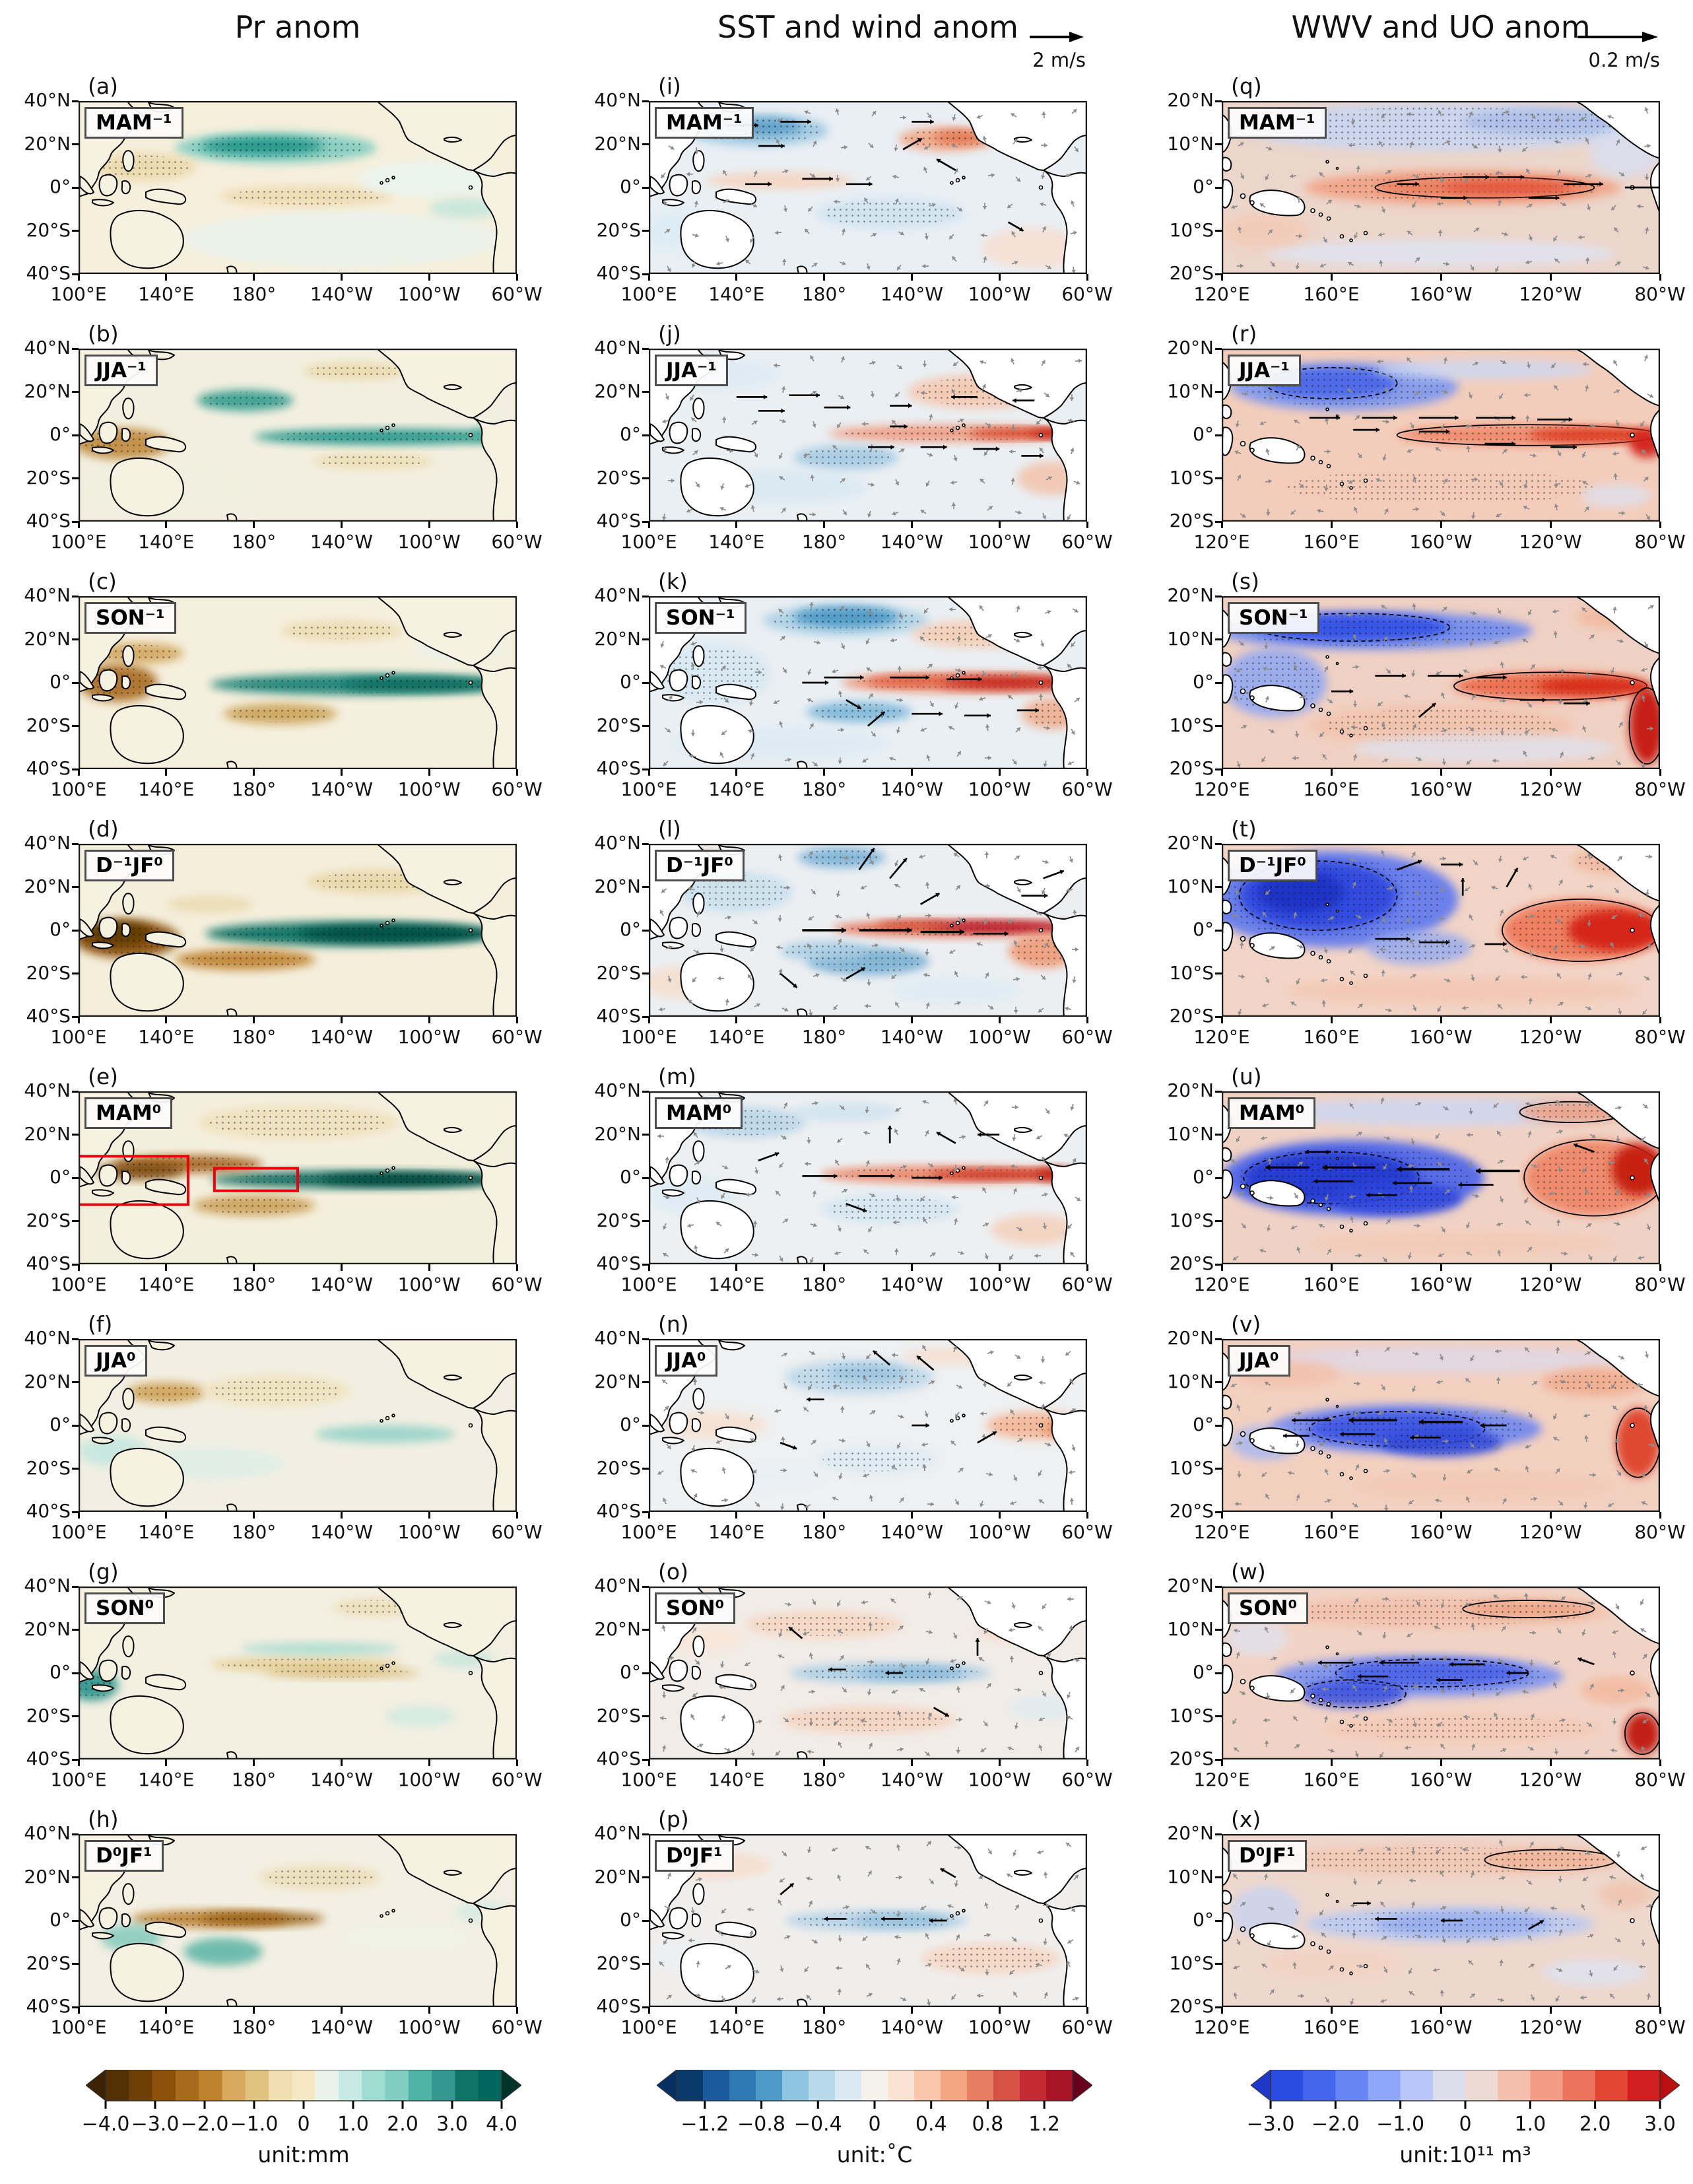 This screenshot has height=2184, width=1693. What do you see at coordinates (673, 1819) in the screenshot?
I see `panel-letter: (p)` at bounding box center [673, 1819].